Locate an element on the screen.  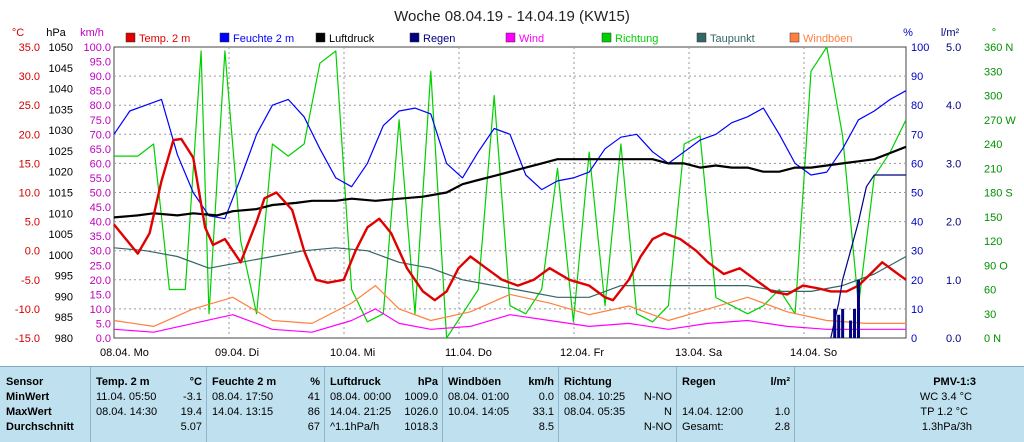
legend-label: Feuchte 2 m is located at coordinates (263, 39).